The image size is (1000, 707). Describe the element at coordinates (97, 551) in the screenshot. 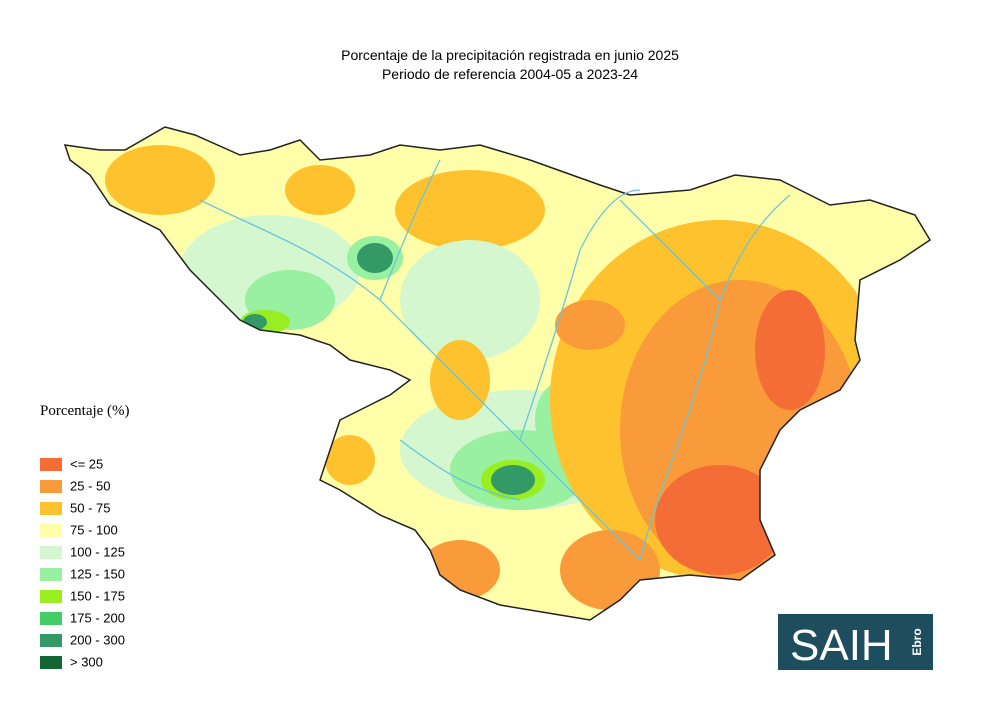

I see `legend-label: 100 - 125` at that location.